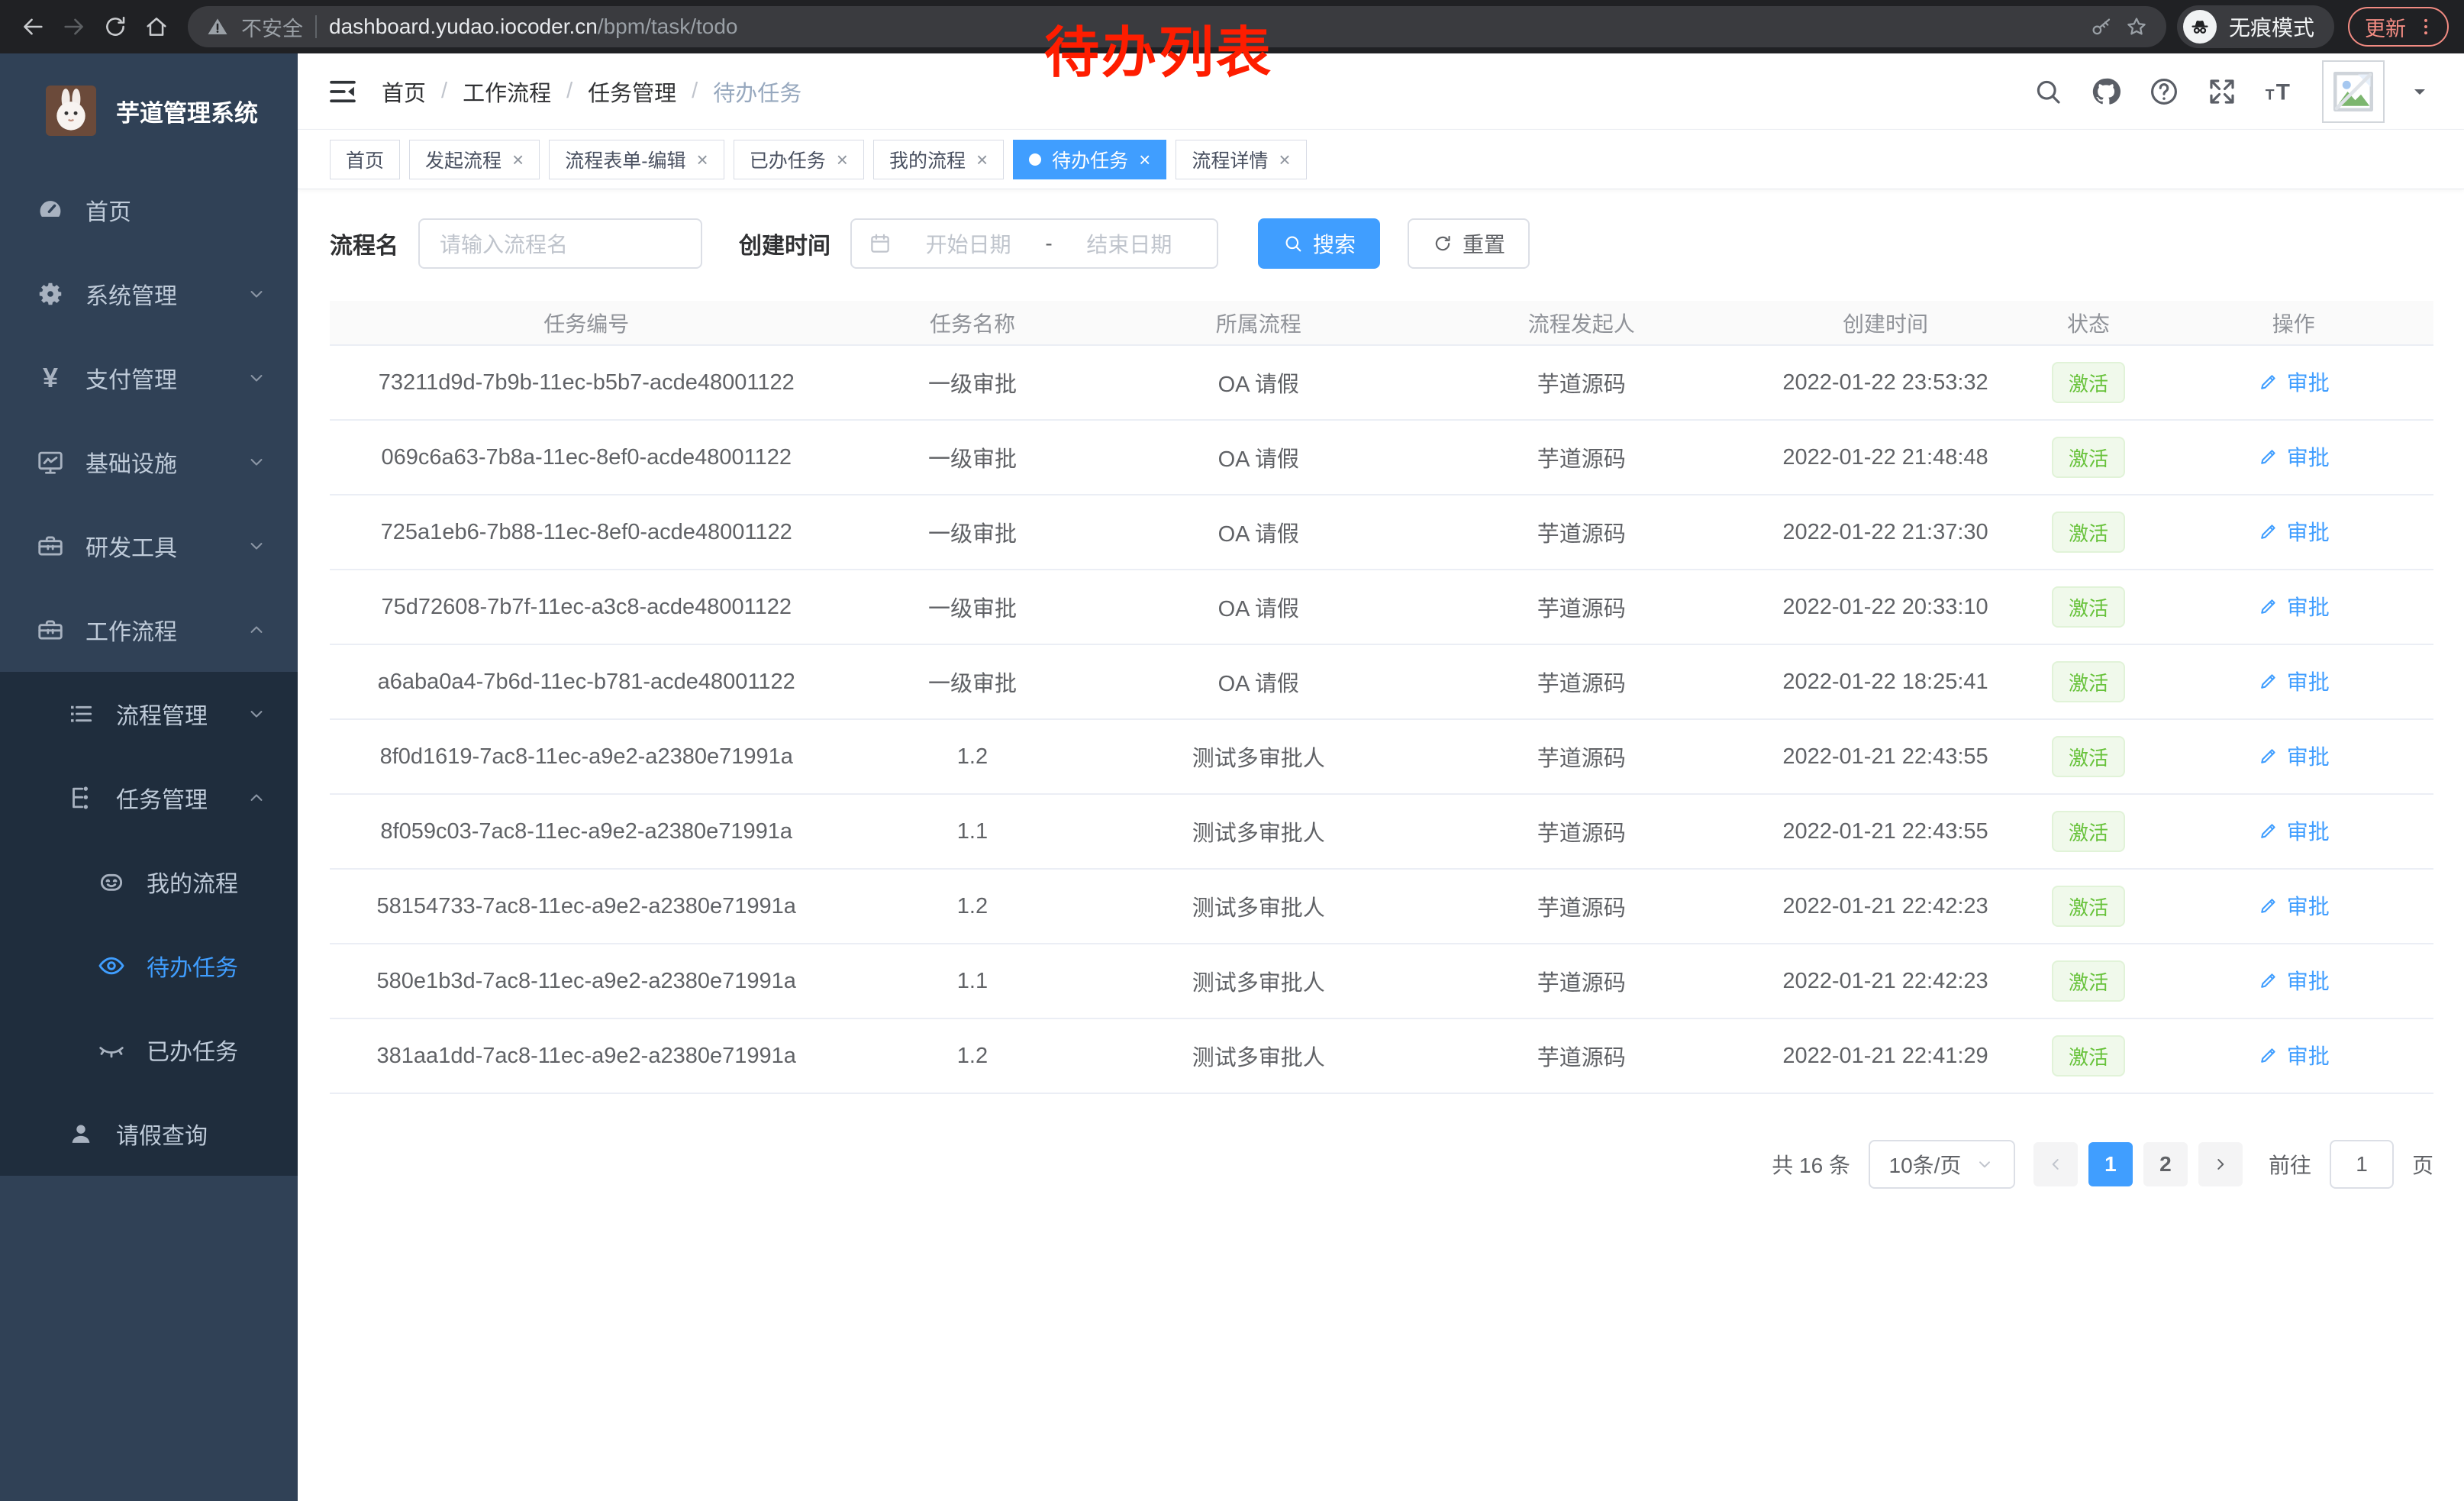 Image resolution: width=2464 pixels, height=1501 pixels. What do you see at coordinates (32, 27) in the screenshot?
I see `browser-back-icon` at bounding box center [32, 27].